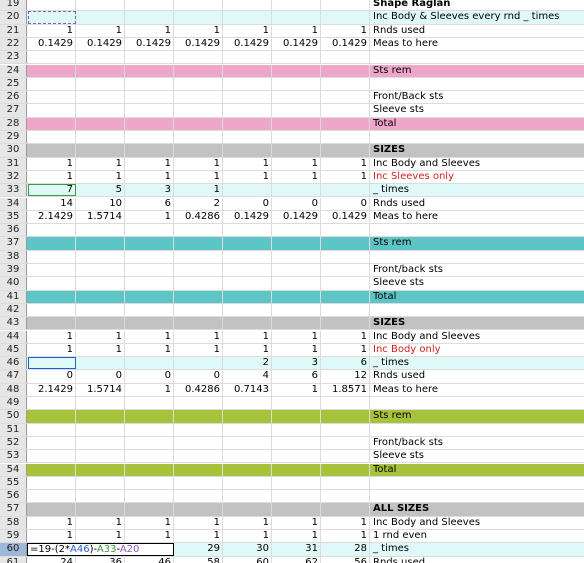 This screenshot has width=584, height=563. I want to click on cell: 6, so click(345, 363).